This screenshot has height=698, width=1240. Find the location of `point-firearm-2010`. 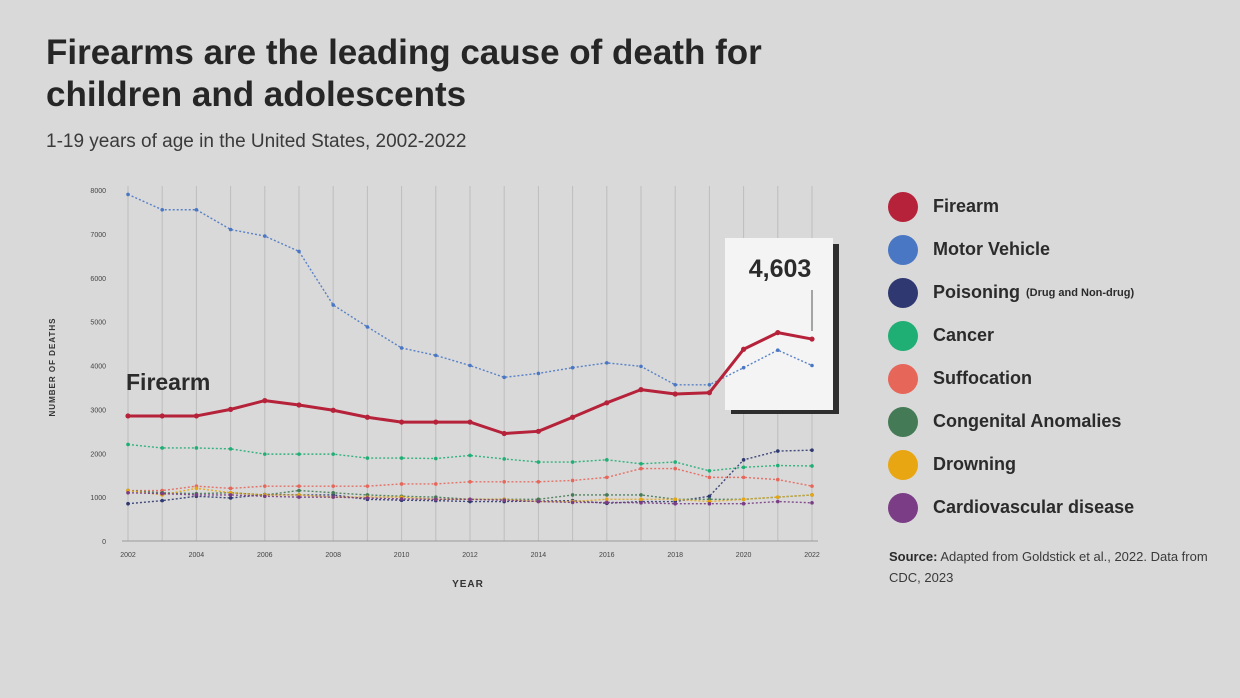

point-firearm-2010 is located at coordinates (402, 422).